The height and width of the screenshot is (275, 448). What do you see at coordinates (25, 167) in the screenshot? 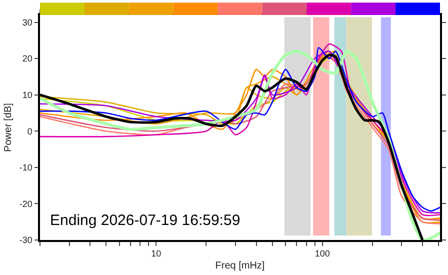
I see `y-tick-label: -10` at bounding box center [25, 167].